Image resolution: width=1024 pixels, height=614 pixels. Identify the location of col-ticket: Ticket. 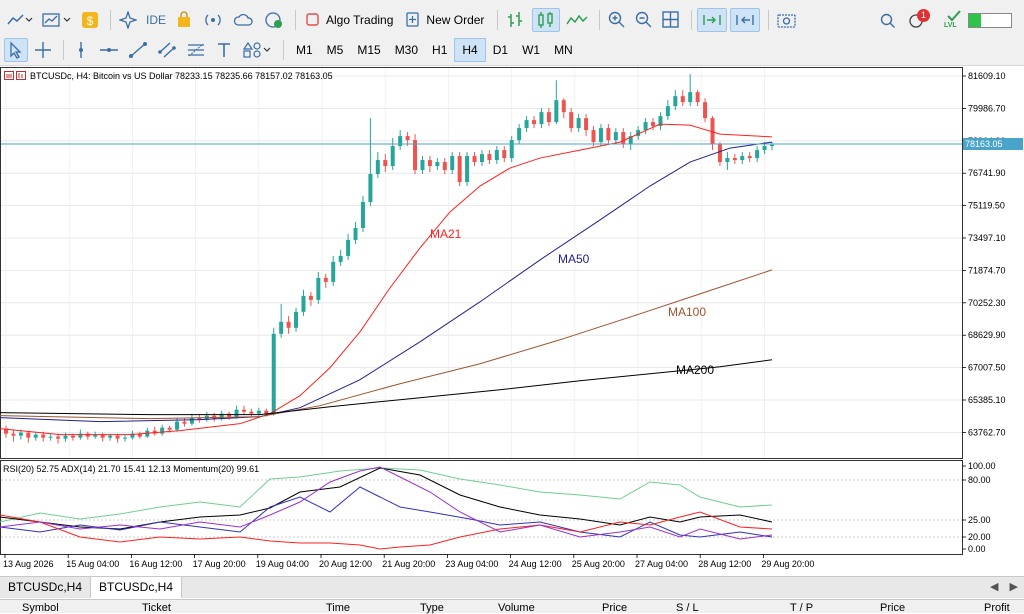
(156, 608).